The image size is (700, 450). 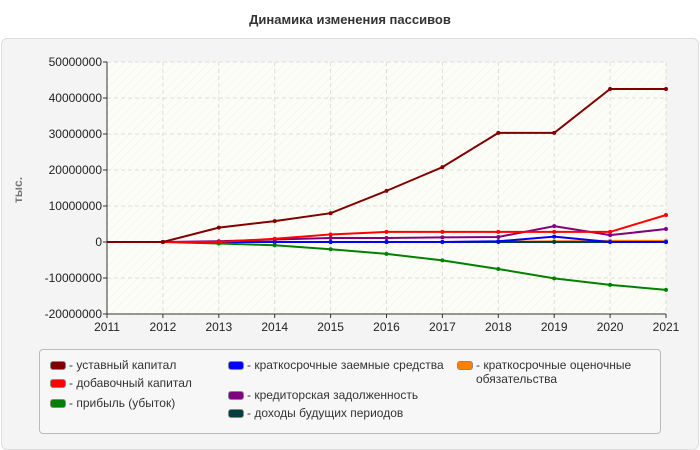 I want to click on legend-item: - добавочный капитал, so click(x=135, y=383).